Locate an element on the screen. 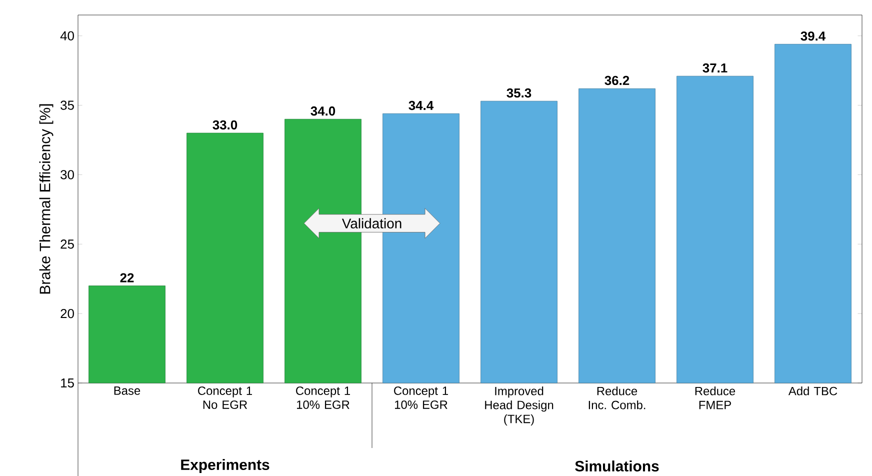  data-label: 39.4 is located at coordinates (813, 36).